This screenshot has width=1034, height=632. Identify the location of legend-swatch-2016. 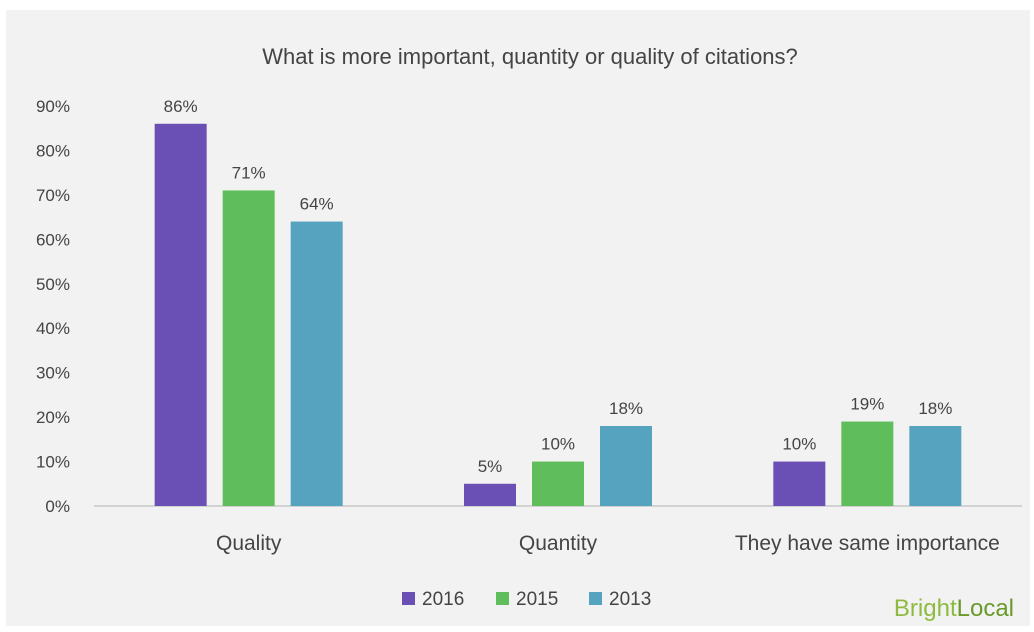
(408, 598).